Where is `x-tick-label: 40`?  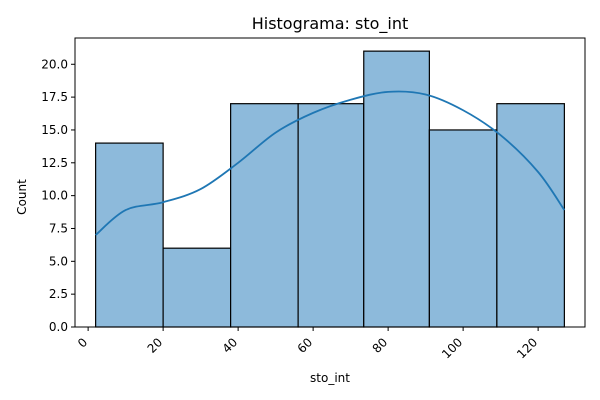
x-tick-label: 40 is located at coordinates (230, 345).